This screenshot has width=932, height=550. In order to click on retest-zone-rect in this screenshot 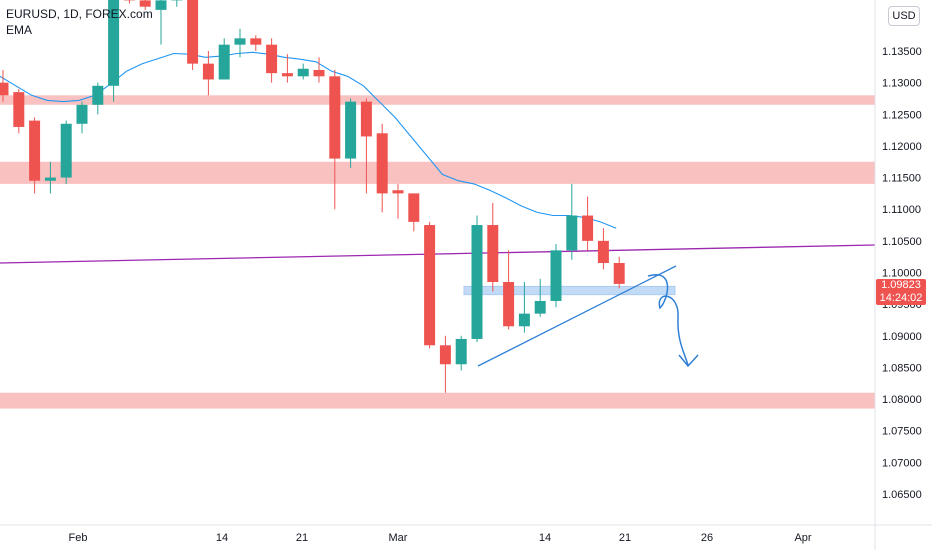, I will do `click(569, 290)`.